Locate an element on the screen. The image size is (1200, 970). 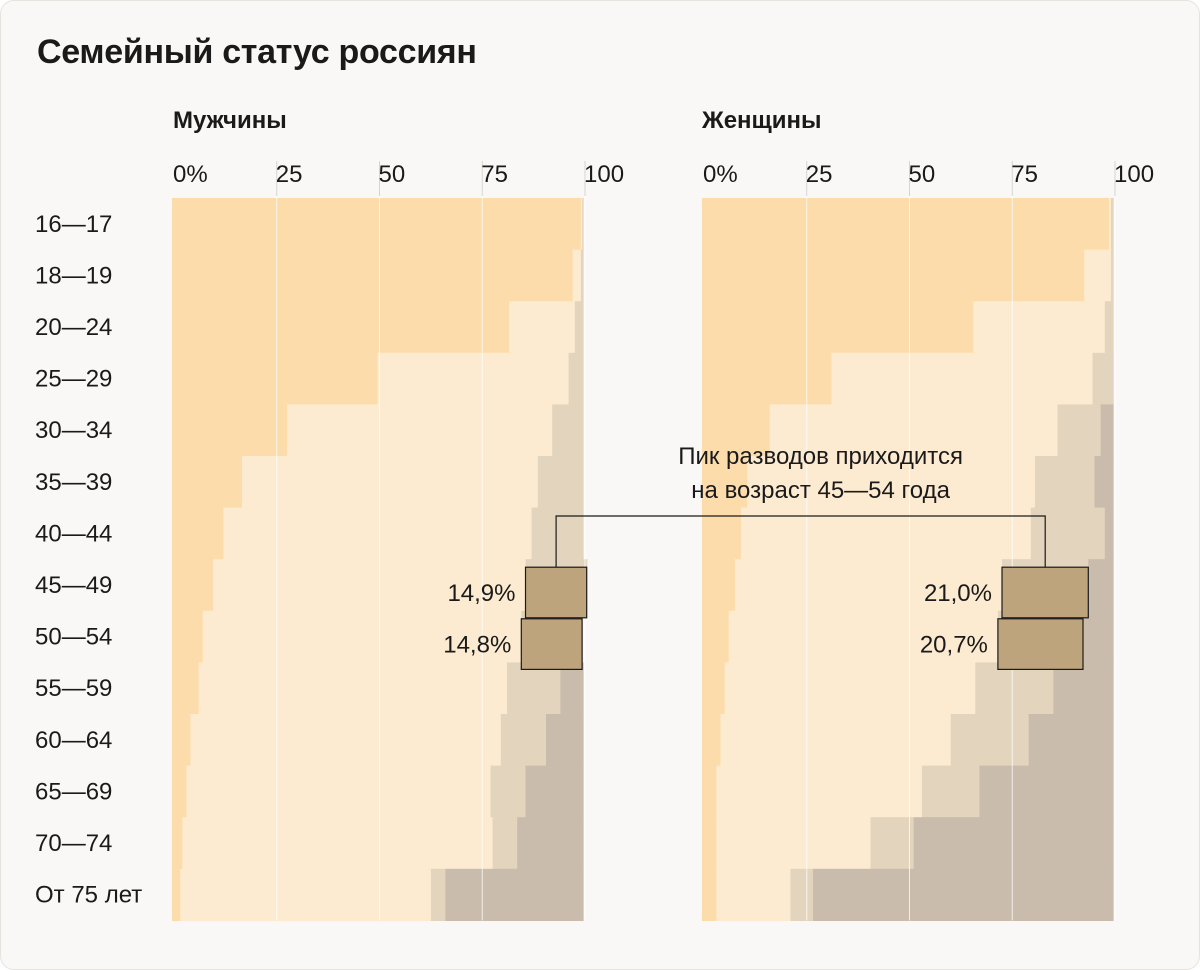
category-label: 16—17 is located at coordinates (73, 224).